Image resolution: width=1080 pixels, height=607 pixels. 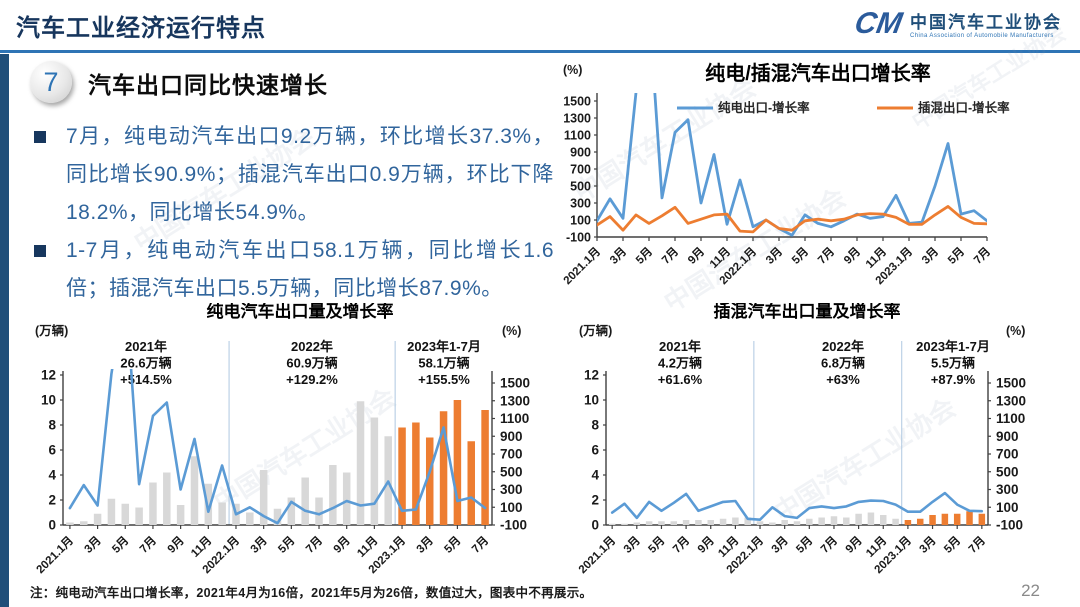 What do you see at coordinates (511, 436) in the screenshot?
I see `right-tick-label: 900` at bounding box center [511, 436].